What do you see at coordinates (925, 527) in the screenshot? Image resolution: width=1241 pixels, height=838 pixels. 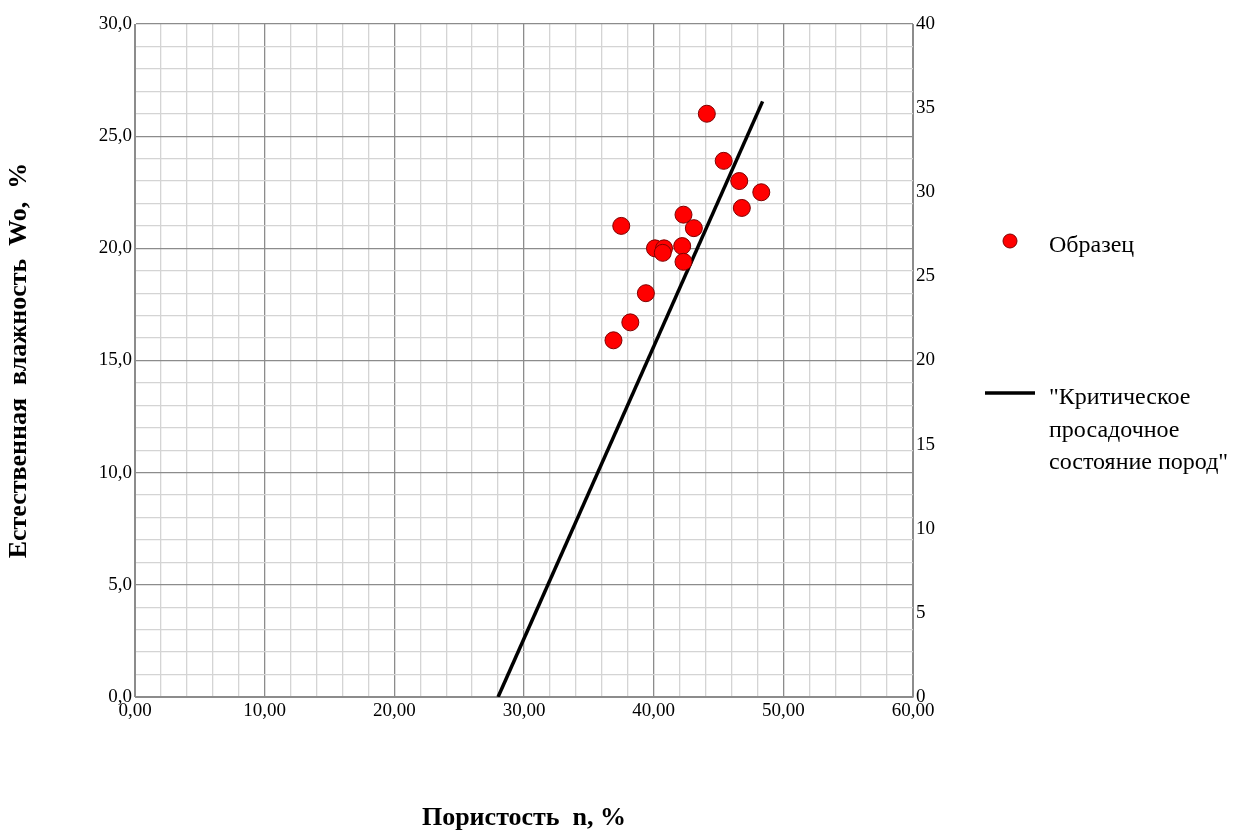 I see `y2-tick-label: 10` at bounding box center [925, 527].